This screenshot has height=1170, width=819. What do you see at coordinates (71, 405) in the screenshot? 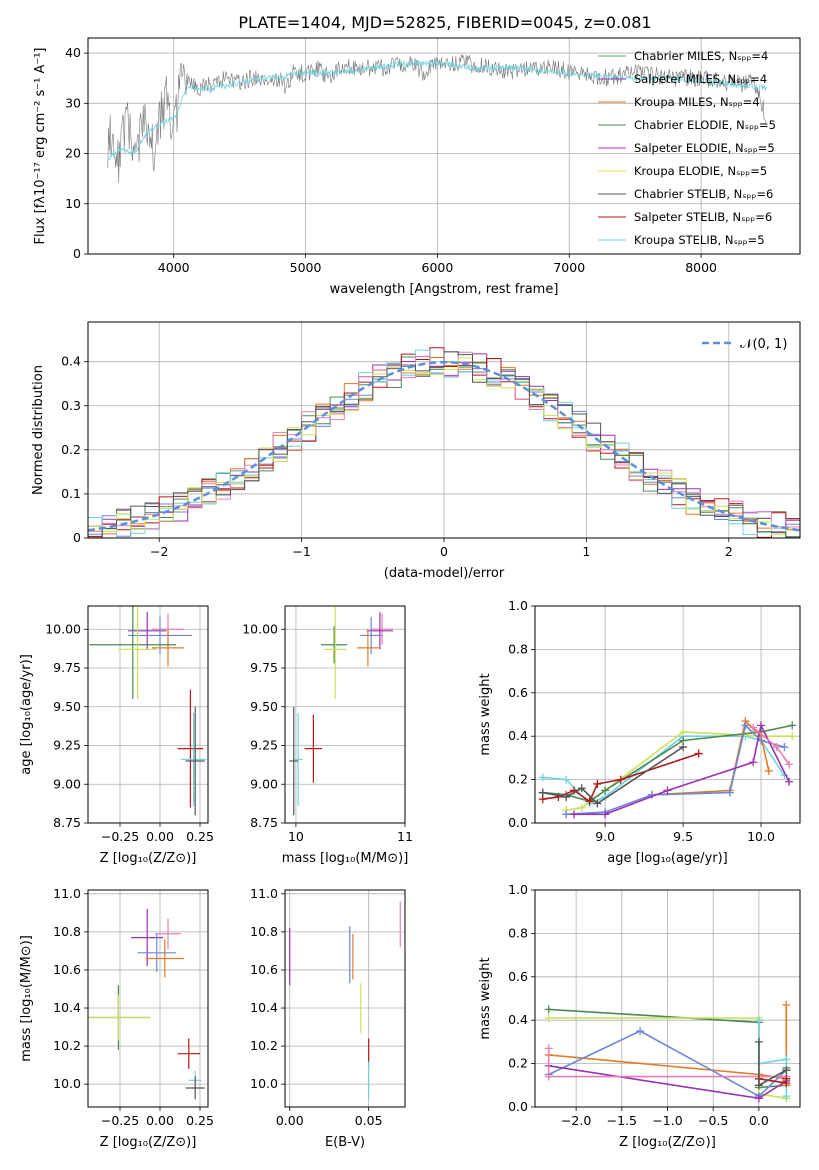
I see `tick-label-y: 0.3` at bounding box center [71, 405].